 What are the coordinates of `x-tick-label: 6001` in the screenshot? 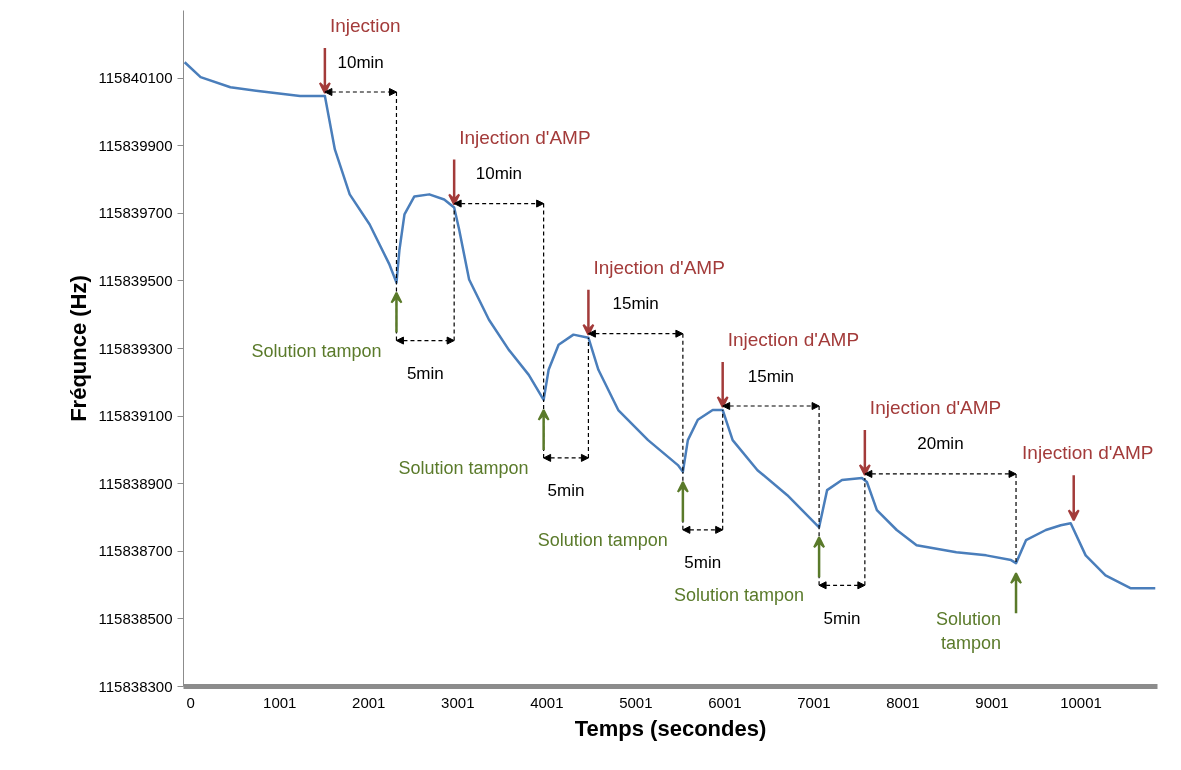 It's located at (725, 702).